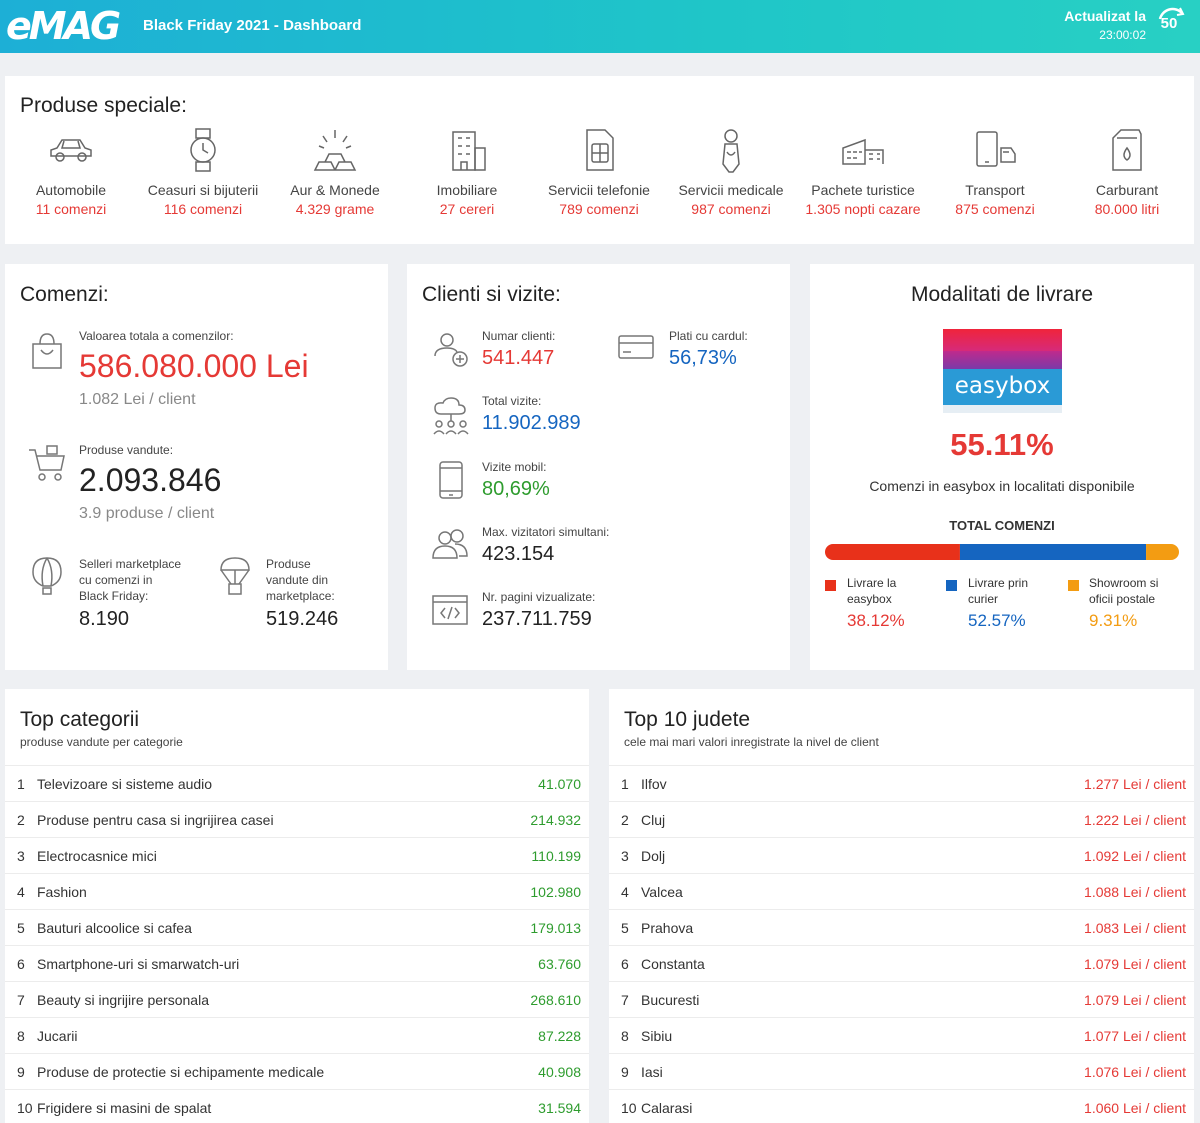 Image resolution: width=1200 pixels, height=1123 pixels. What do you see at coordinates (335, 171) in the screenshot?
I see `special-item-gold: Aur & Monede 4.329 grame` at bounding box center [335, 171].